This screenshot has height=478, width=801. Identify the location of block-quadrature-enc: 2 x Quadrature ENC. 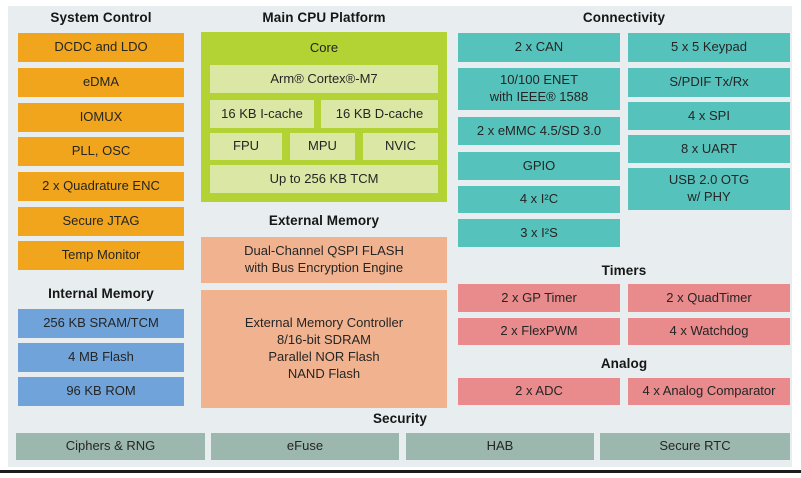
(101, 186).